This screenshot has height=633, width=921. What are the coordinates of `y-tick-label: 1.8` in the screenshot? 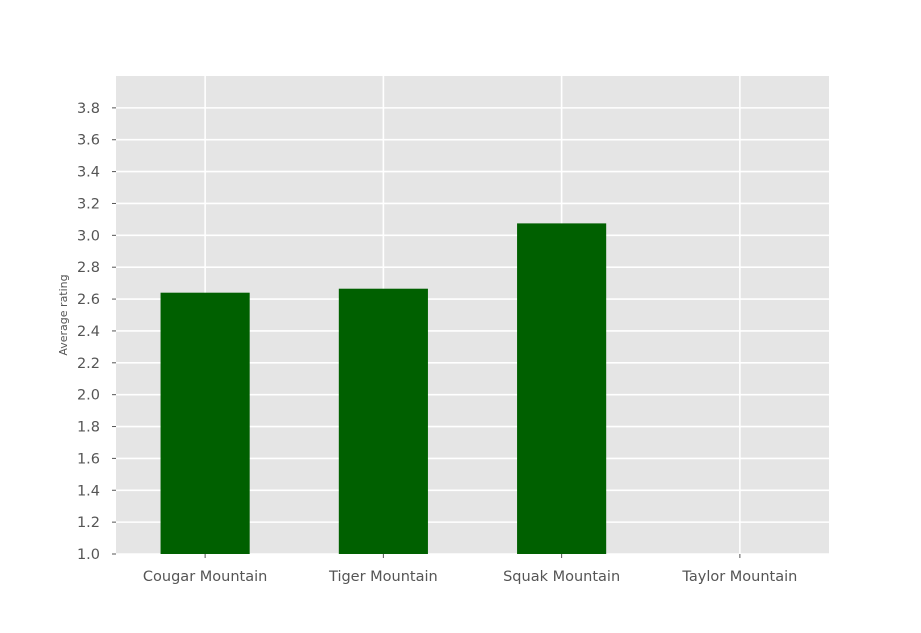 It's located at (88, 428).